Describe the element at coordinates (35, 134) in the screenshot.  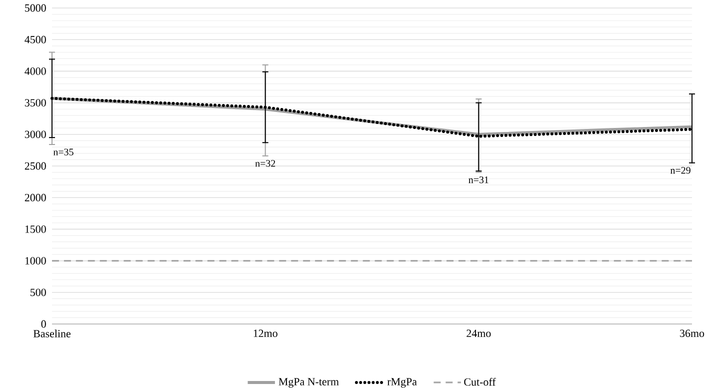
I see `y-tick-label: 3000` at that location.